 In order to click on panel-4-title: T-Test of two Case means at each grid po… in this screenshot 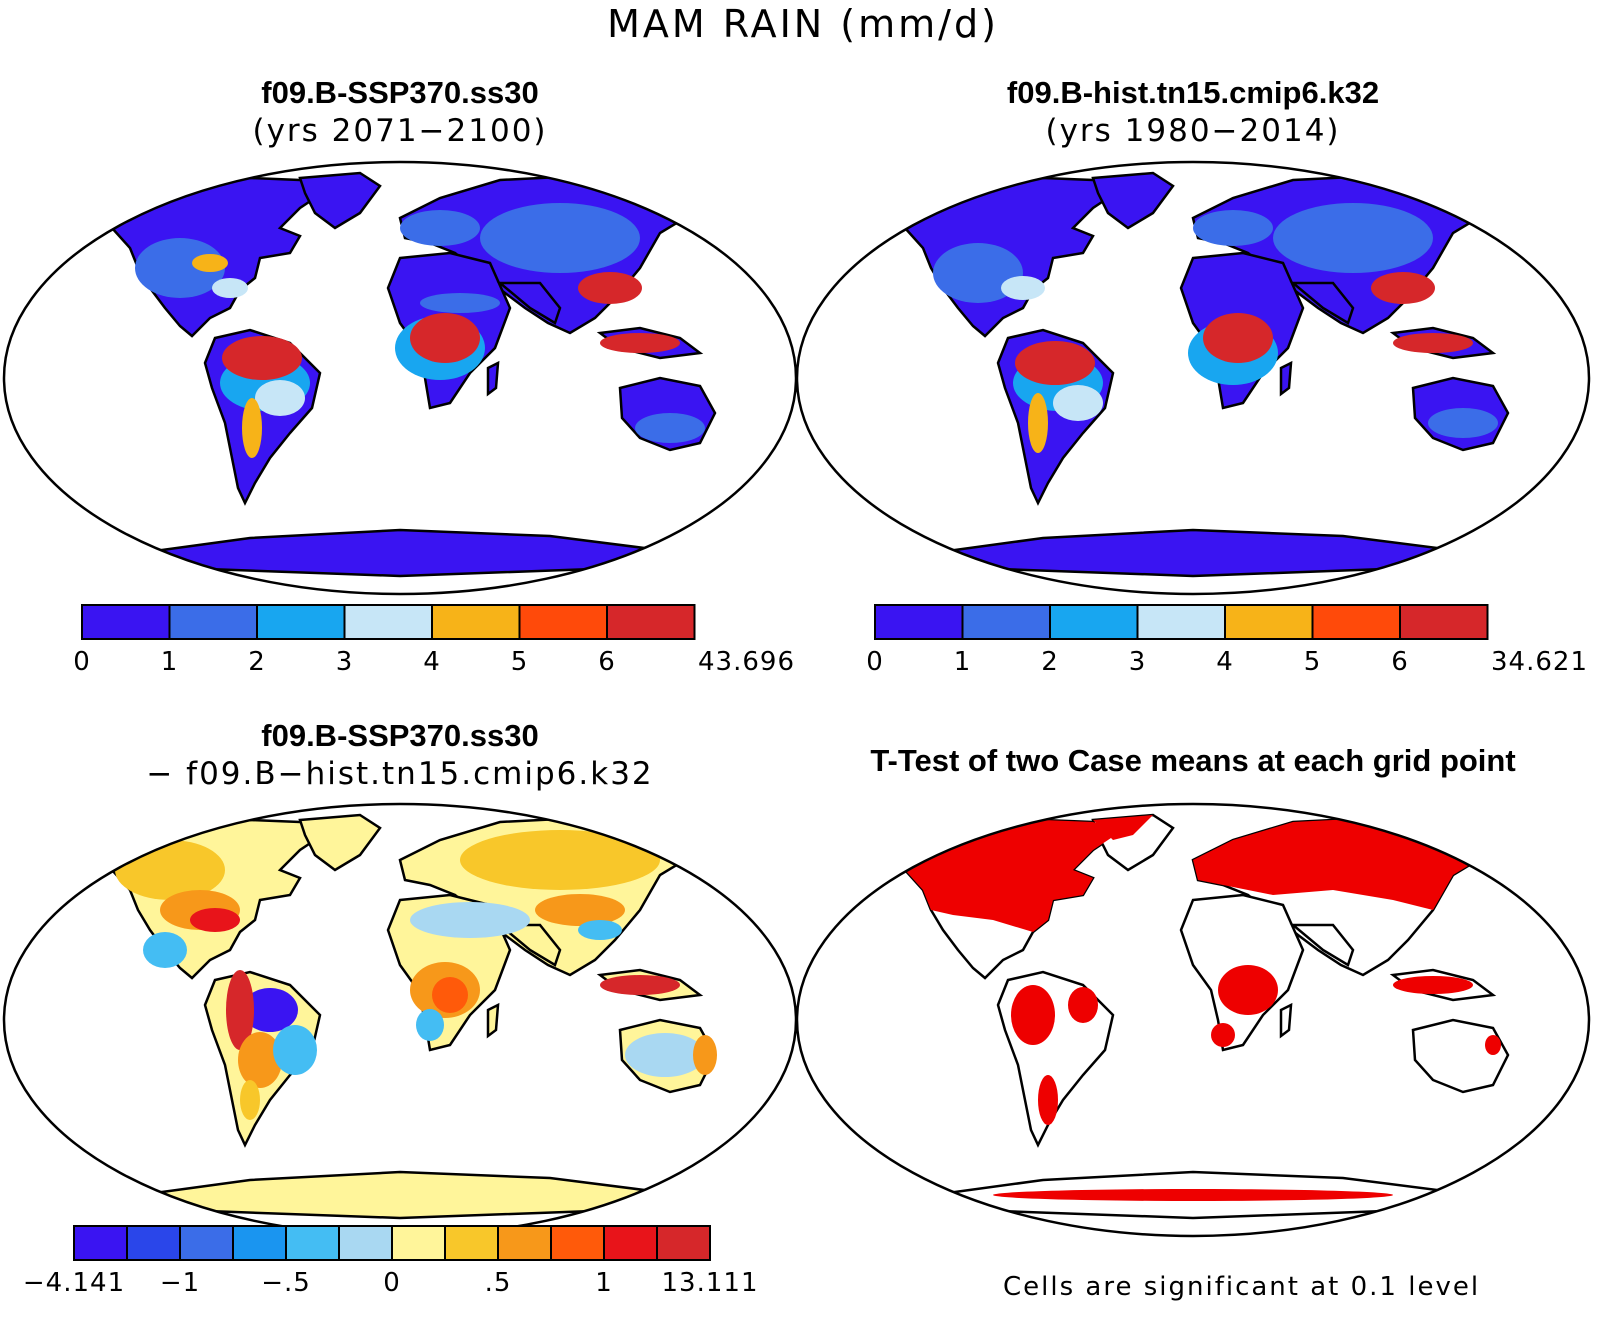, I will do `click(1193, 760)`.